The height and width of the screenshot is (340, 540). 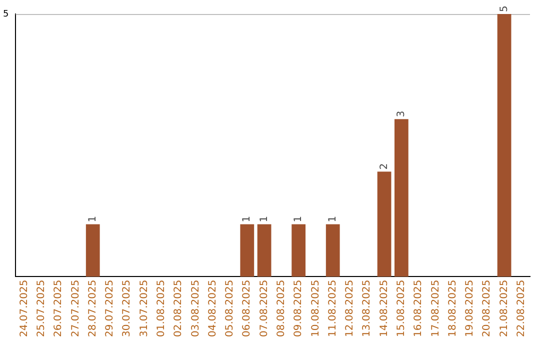 I want to click on x-tick-label: 15.08.2025, so click(x=402, y=309).